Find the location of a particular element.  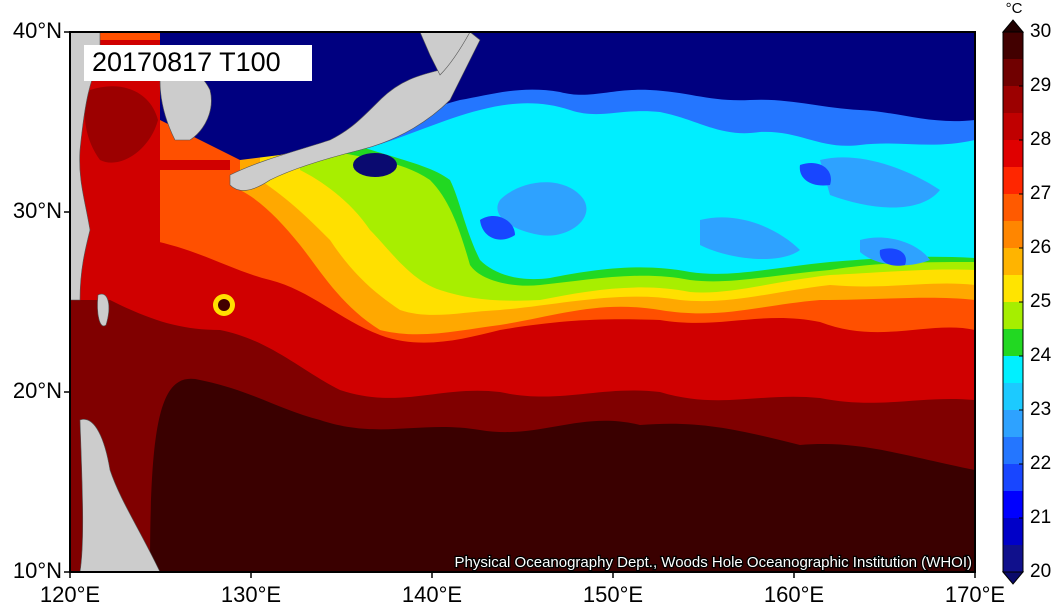

colorbar-min-arrow is located at coordinates (1013, 578).